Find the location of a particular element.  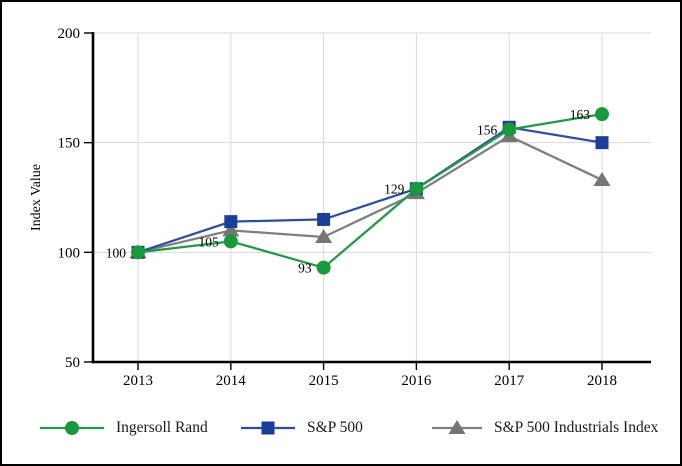

svg-text: 2018 is located at coordinates (602, 381).